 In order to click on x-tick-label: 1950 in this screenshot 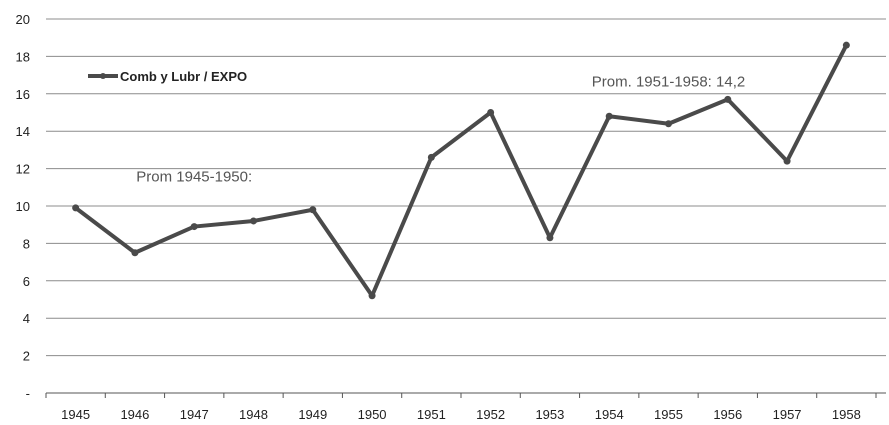, I will do `click(372, 414)`.